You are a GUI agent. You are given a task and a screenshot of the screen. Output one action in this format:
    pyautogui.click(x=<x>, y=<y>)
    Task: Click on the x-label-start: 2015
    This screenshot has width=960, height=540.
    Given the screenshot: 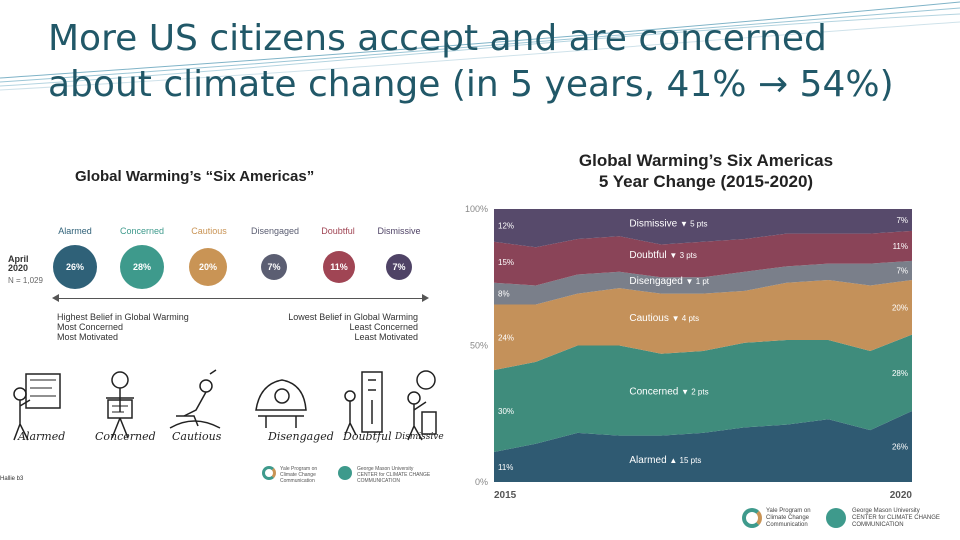 What is the action you would take?
    pyautogui.click(x=505, y=495)
    